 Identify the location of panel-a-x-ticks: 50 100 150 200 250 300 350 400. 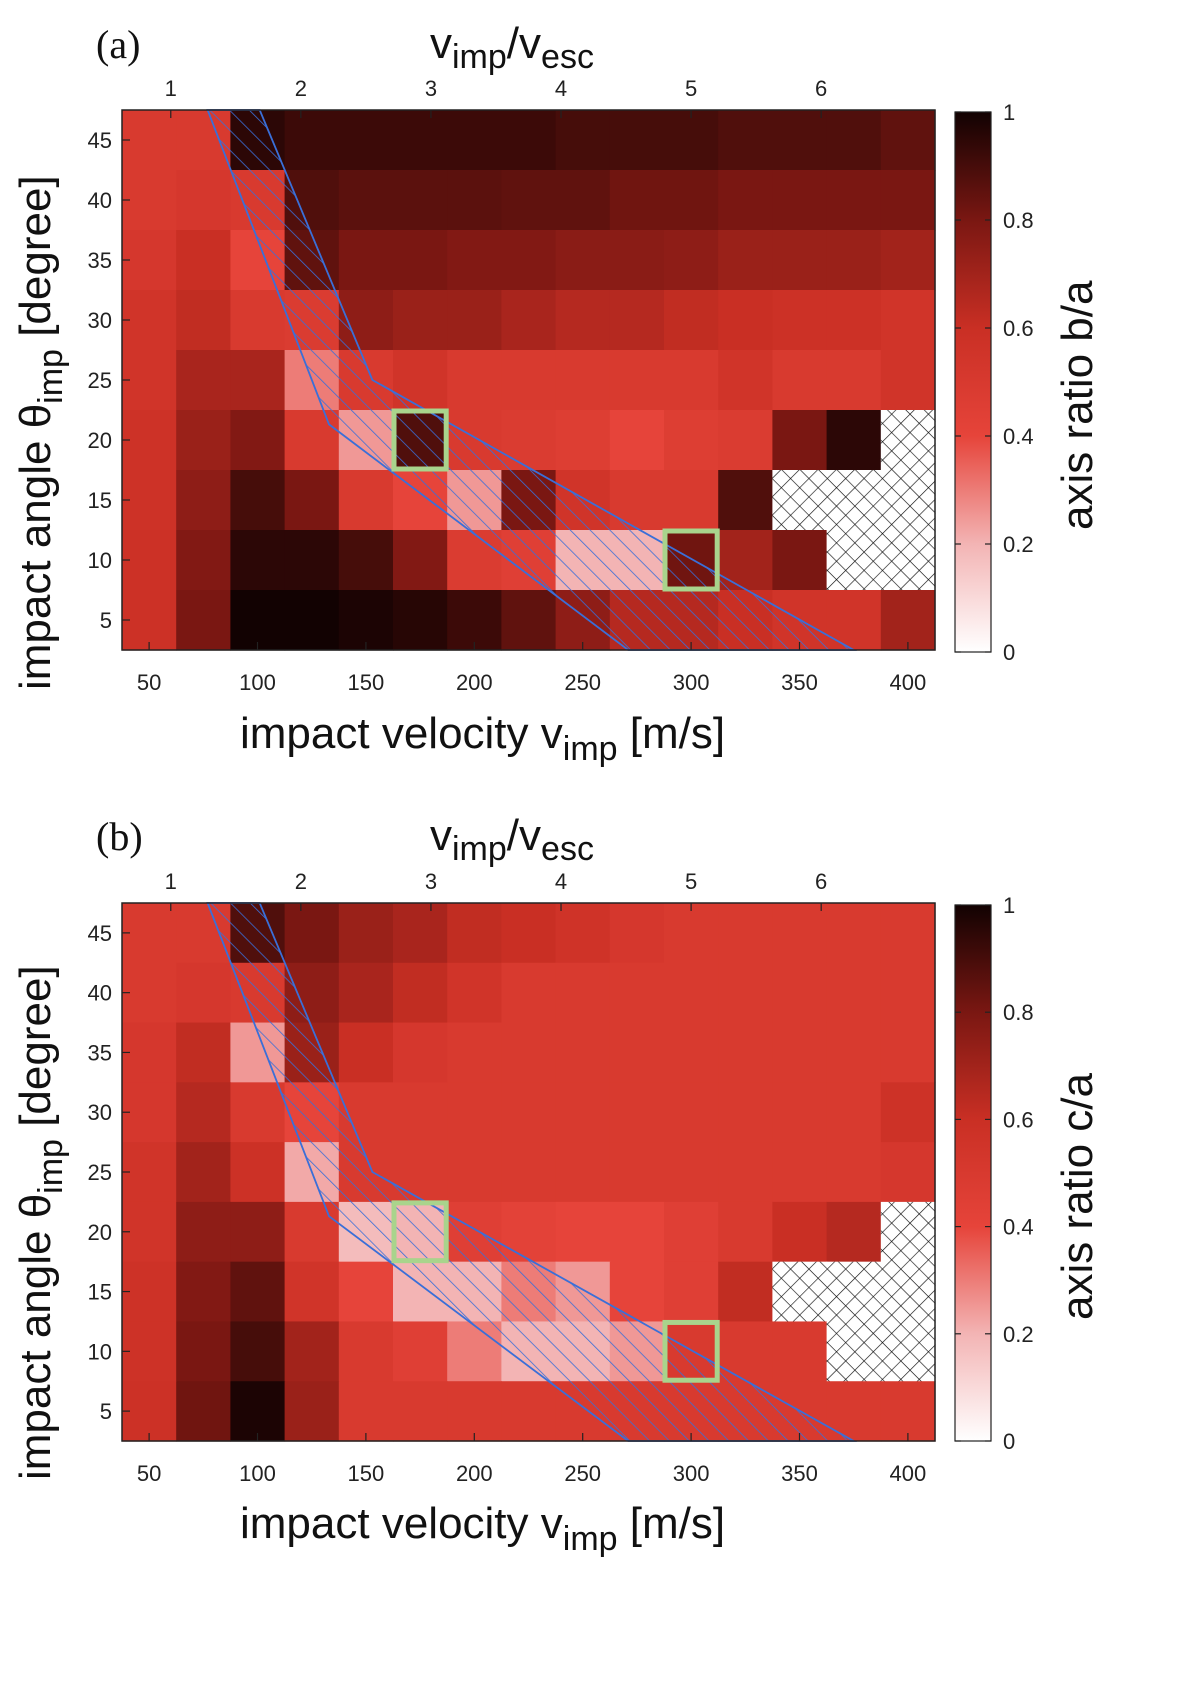
(531, 668).